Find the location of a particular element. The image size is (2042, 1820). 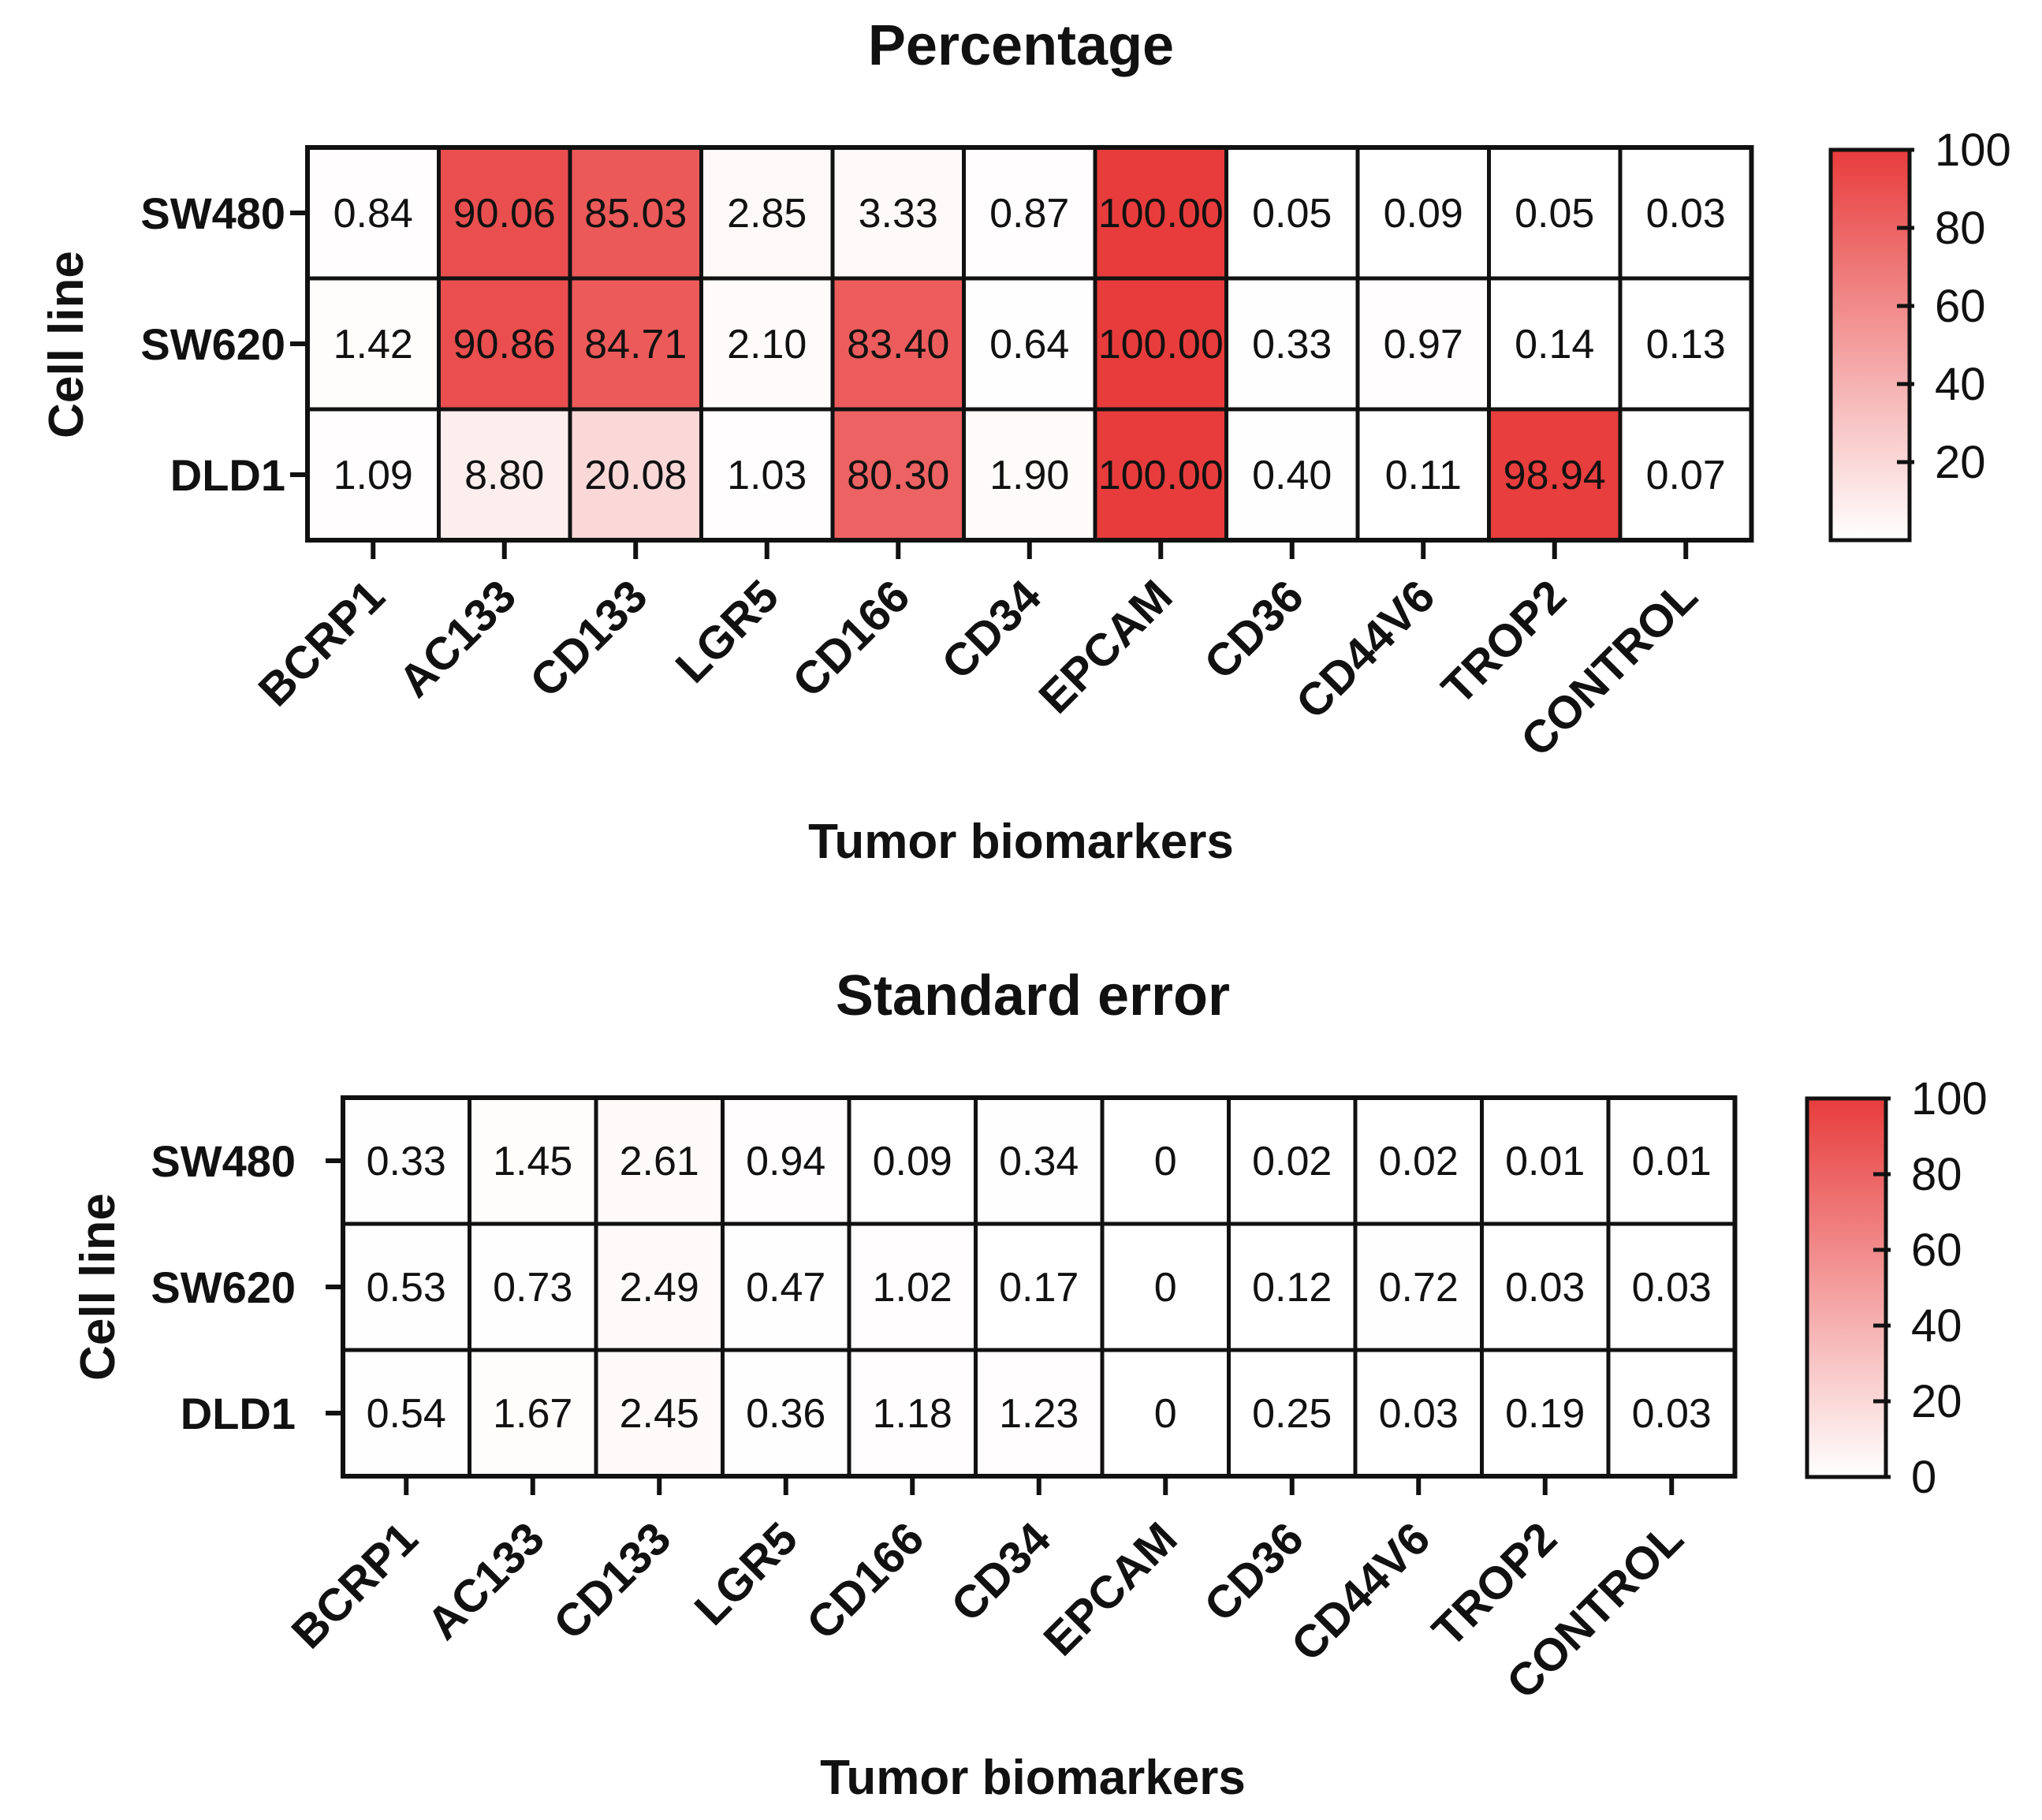

heatmap-cell-SW620-CD166 is located at coordinates (912, 1286).